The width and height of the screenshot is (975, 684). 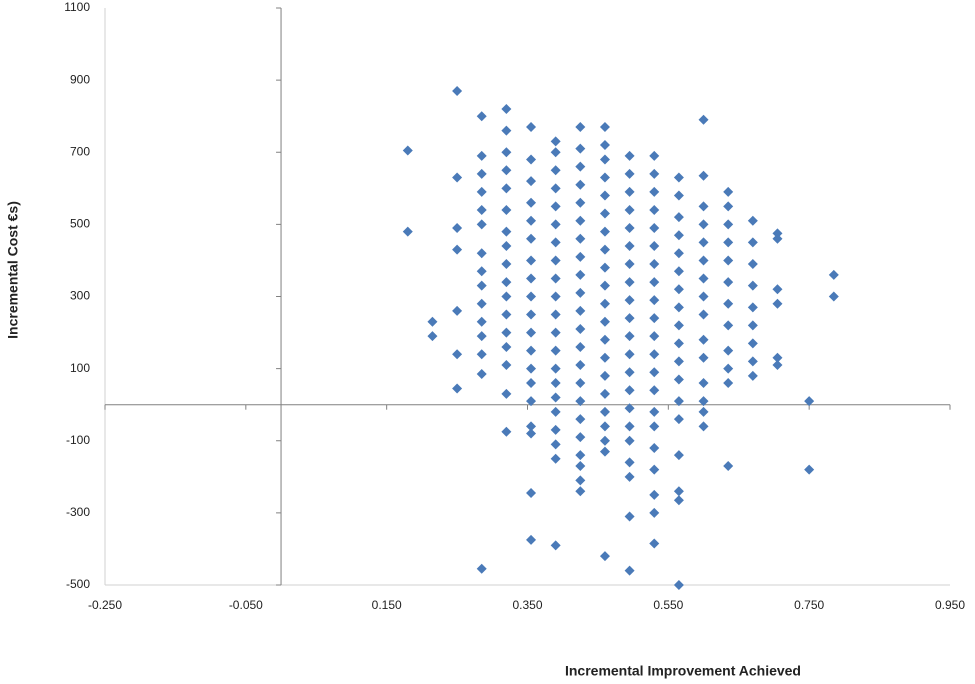 What do you see at coordinates (950, 605) in the screenshot?
I see `x-tick-label: 0.950` at bounding box center [950, 605].